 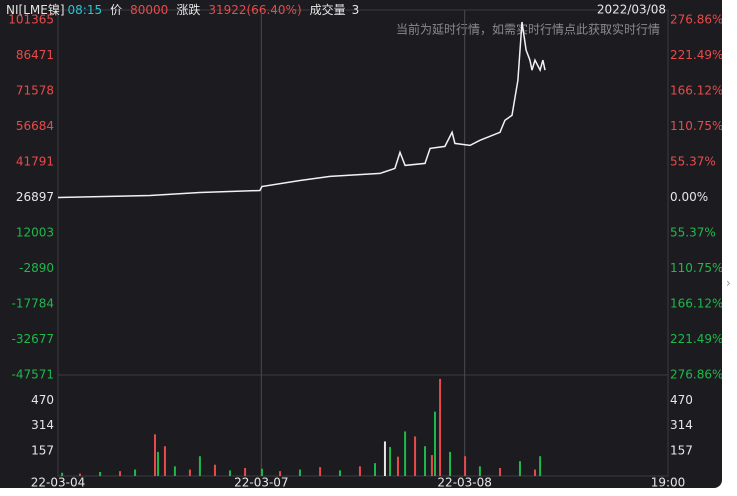 What do you see at coordinates (356, 10) in the screenshot?
I see `volume: 3` at bounding box center [356, 10].